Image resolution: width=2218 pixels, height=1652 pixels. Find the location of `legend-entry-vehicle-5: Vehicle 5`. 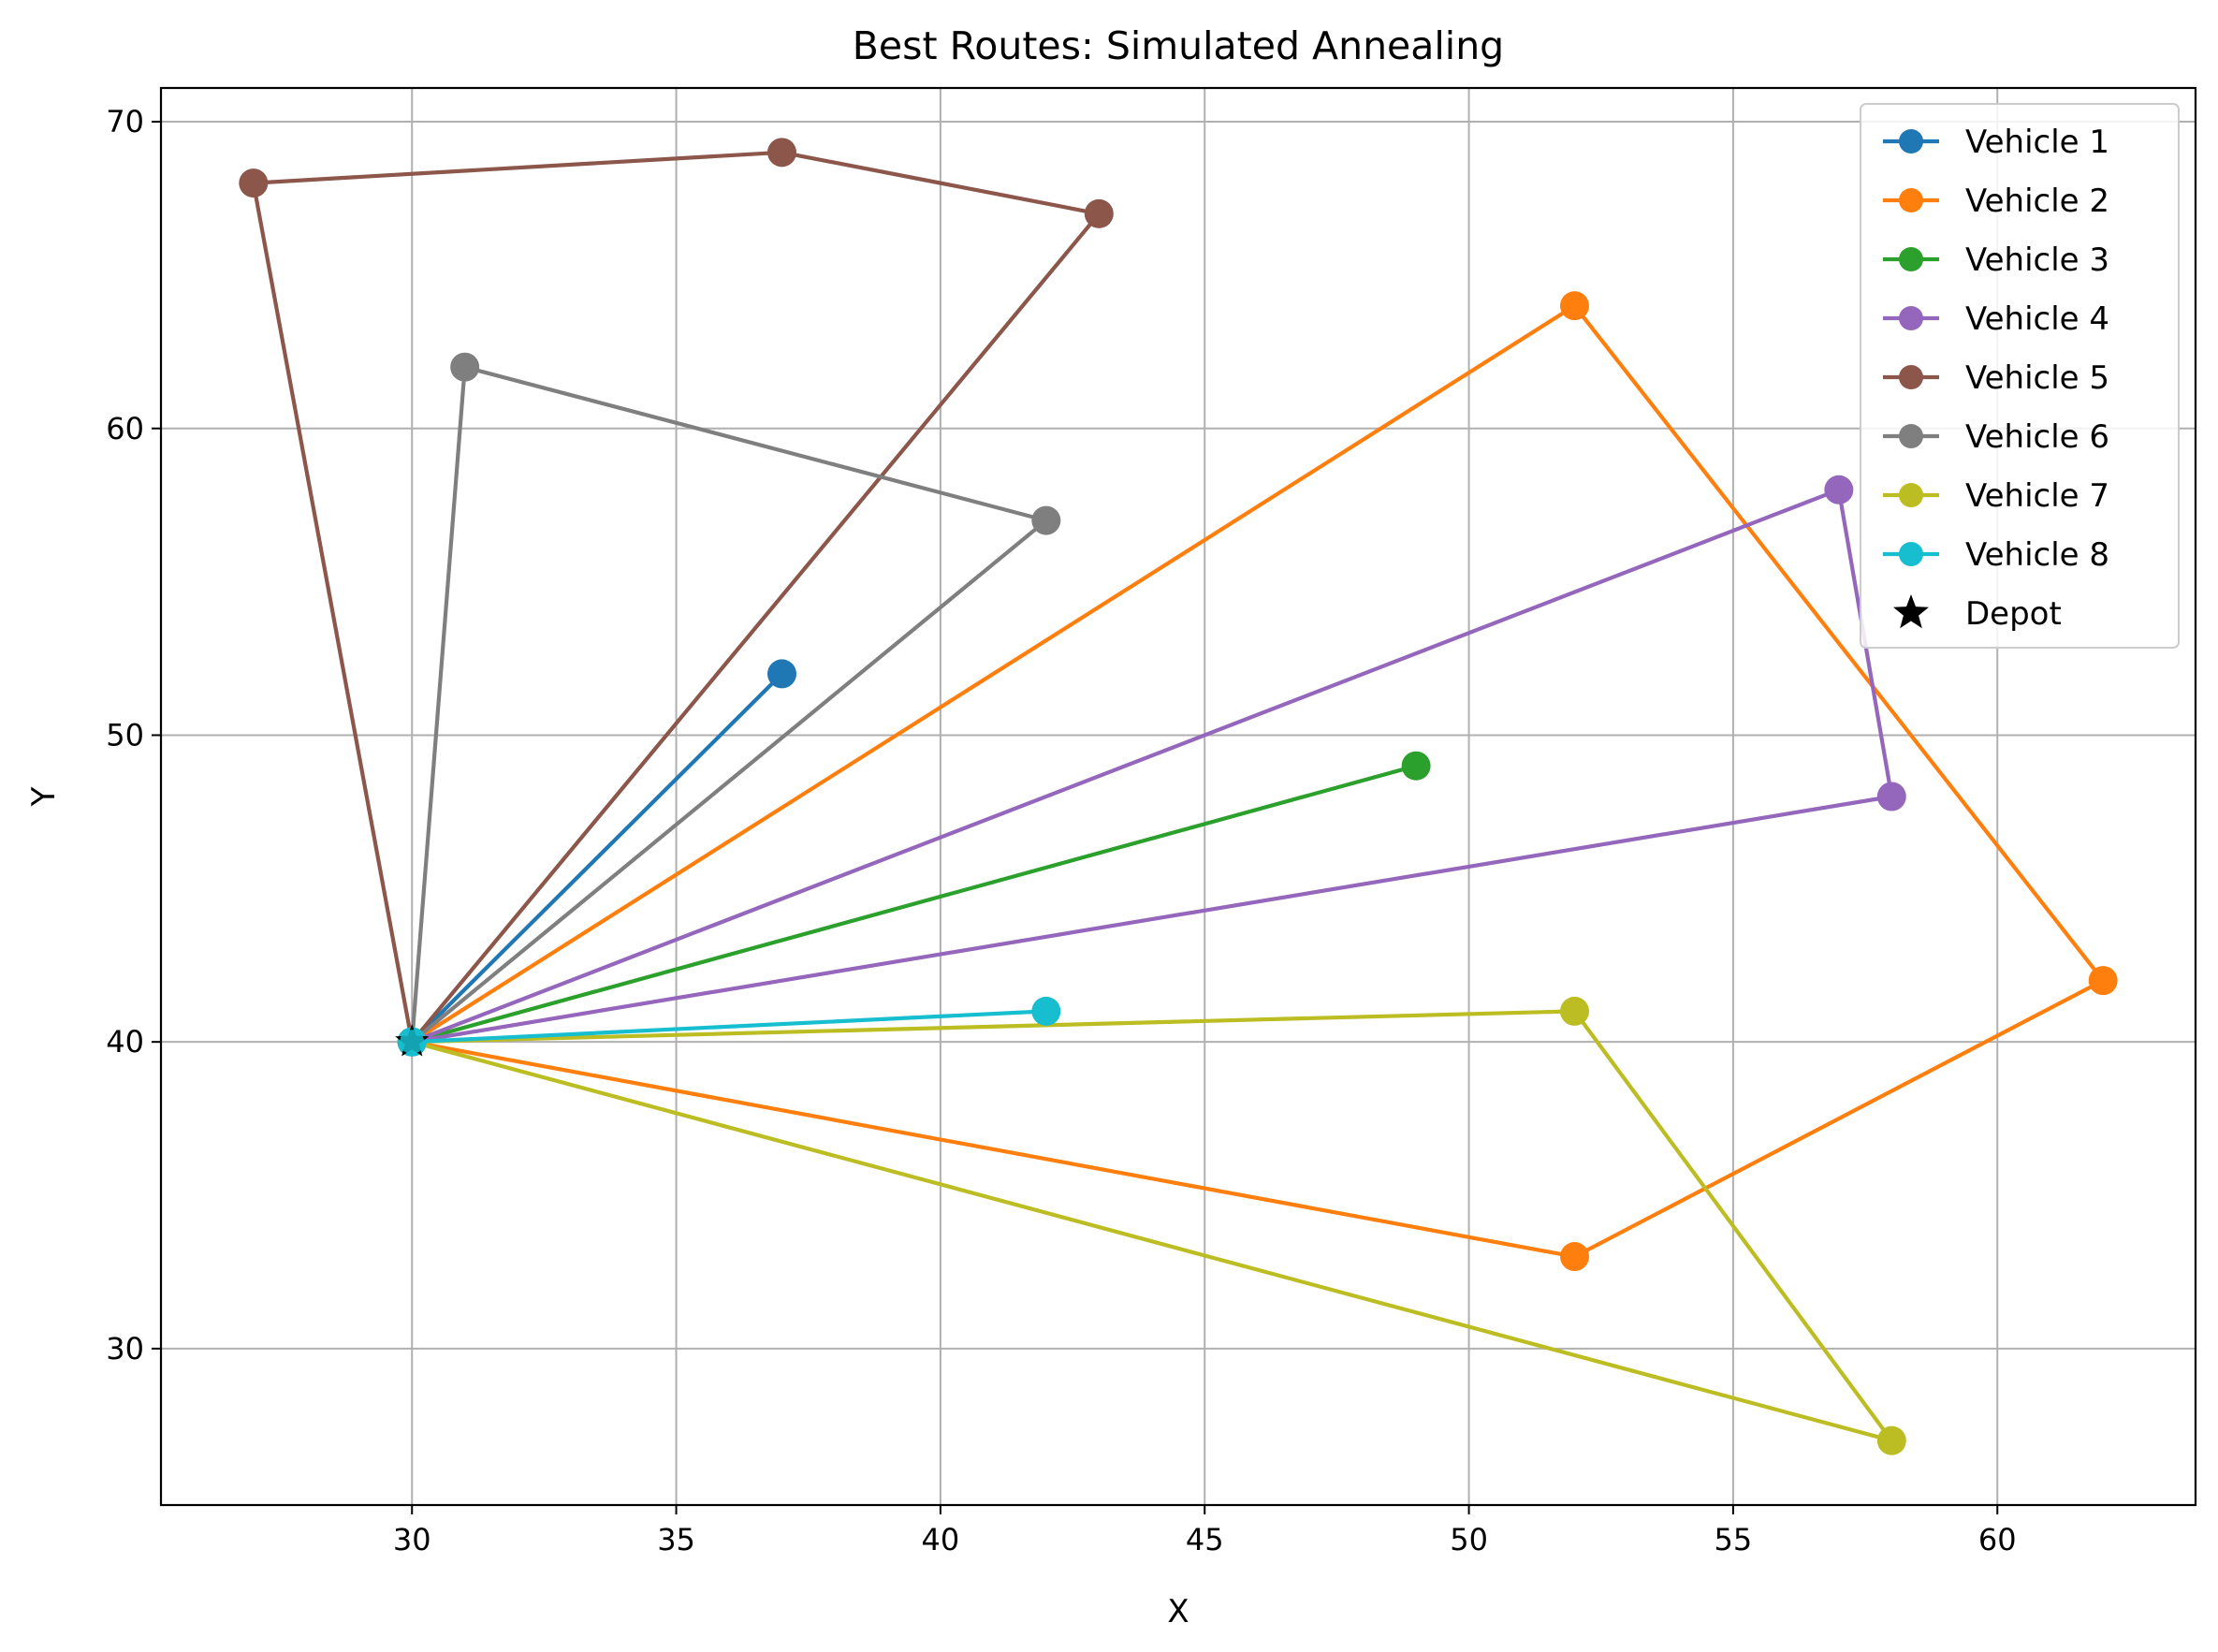

legend-entry-vehicle-5: Vehicle 5 is located at coordinates (1996, 378).